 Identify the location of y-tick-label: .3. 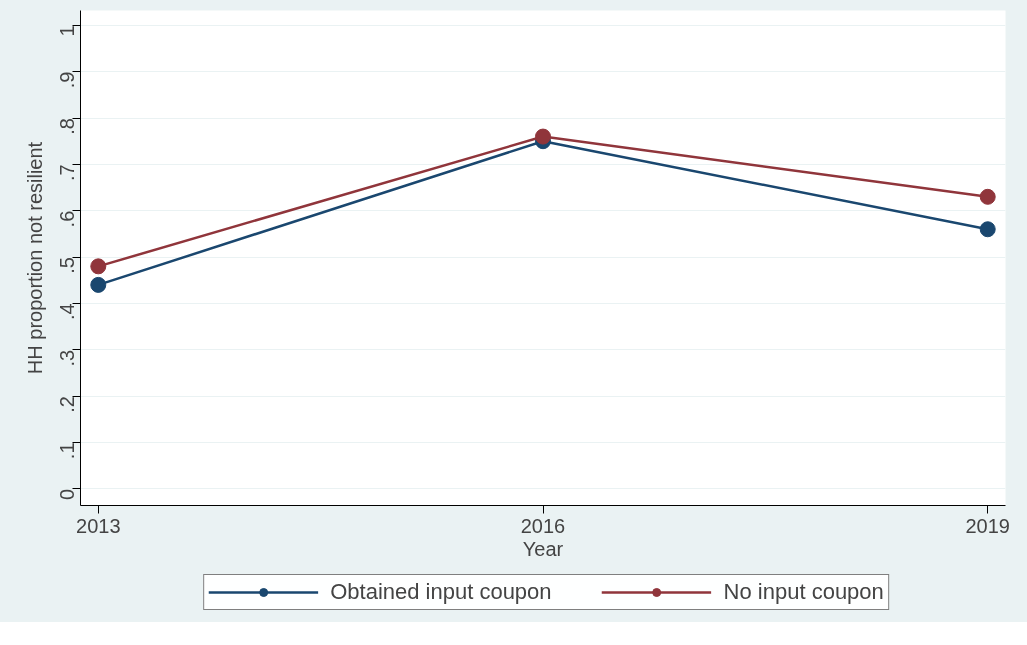
(67, 358).